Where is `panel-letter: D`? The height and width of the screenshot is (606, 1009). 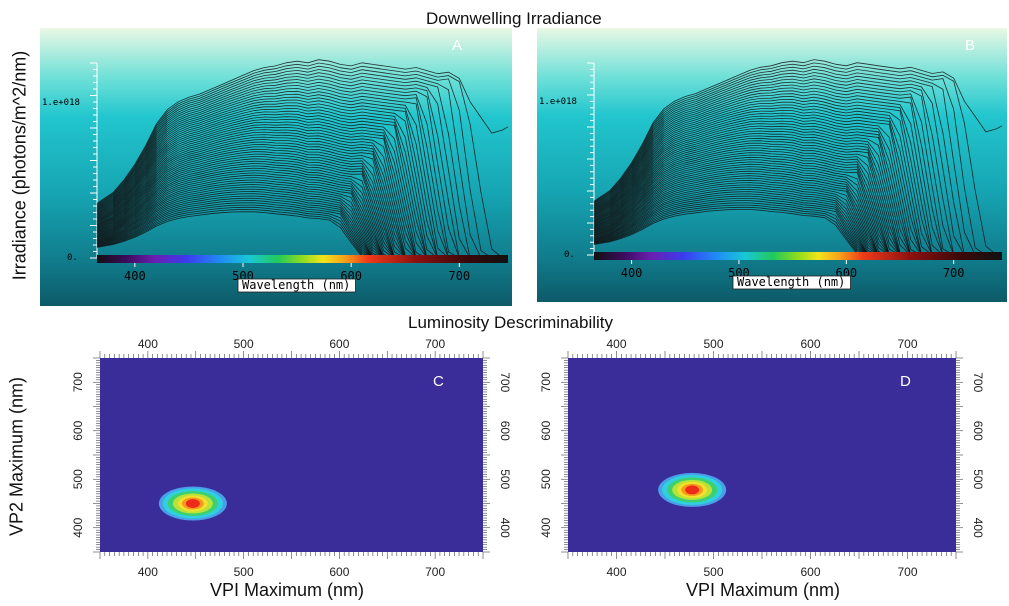
panel-letter: D is located at coordinates (905, 381).